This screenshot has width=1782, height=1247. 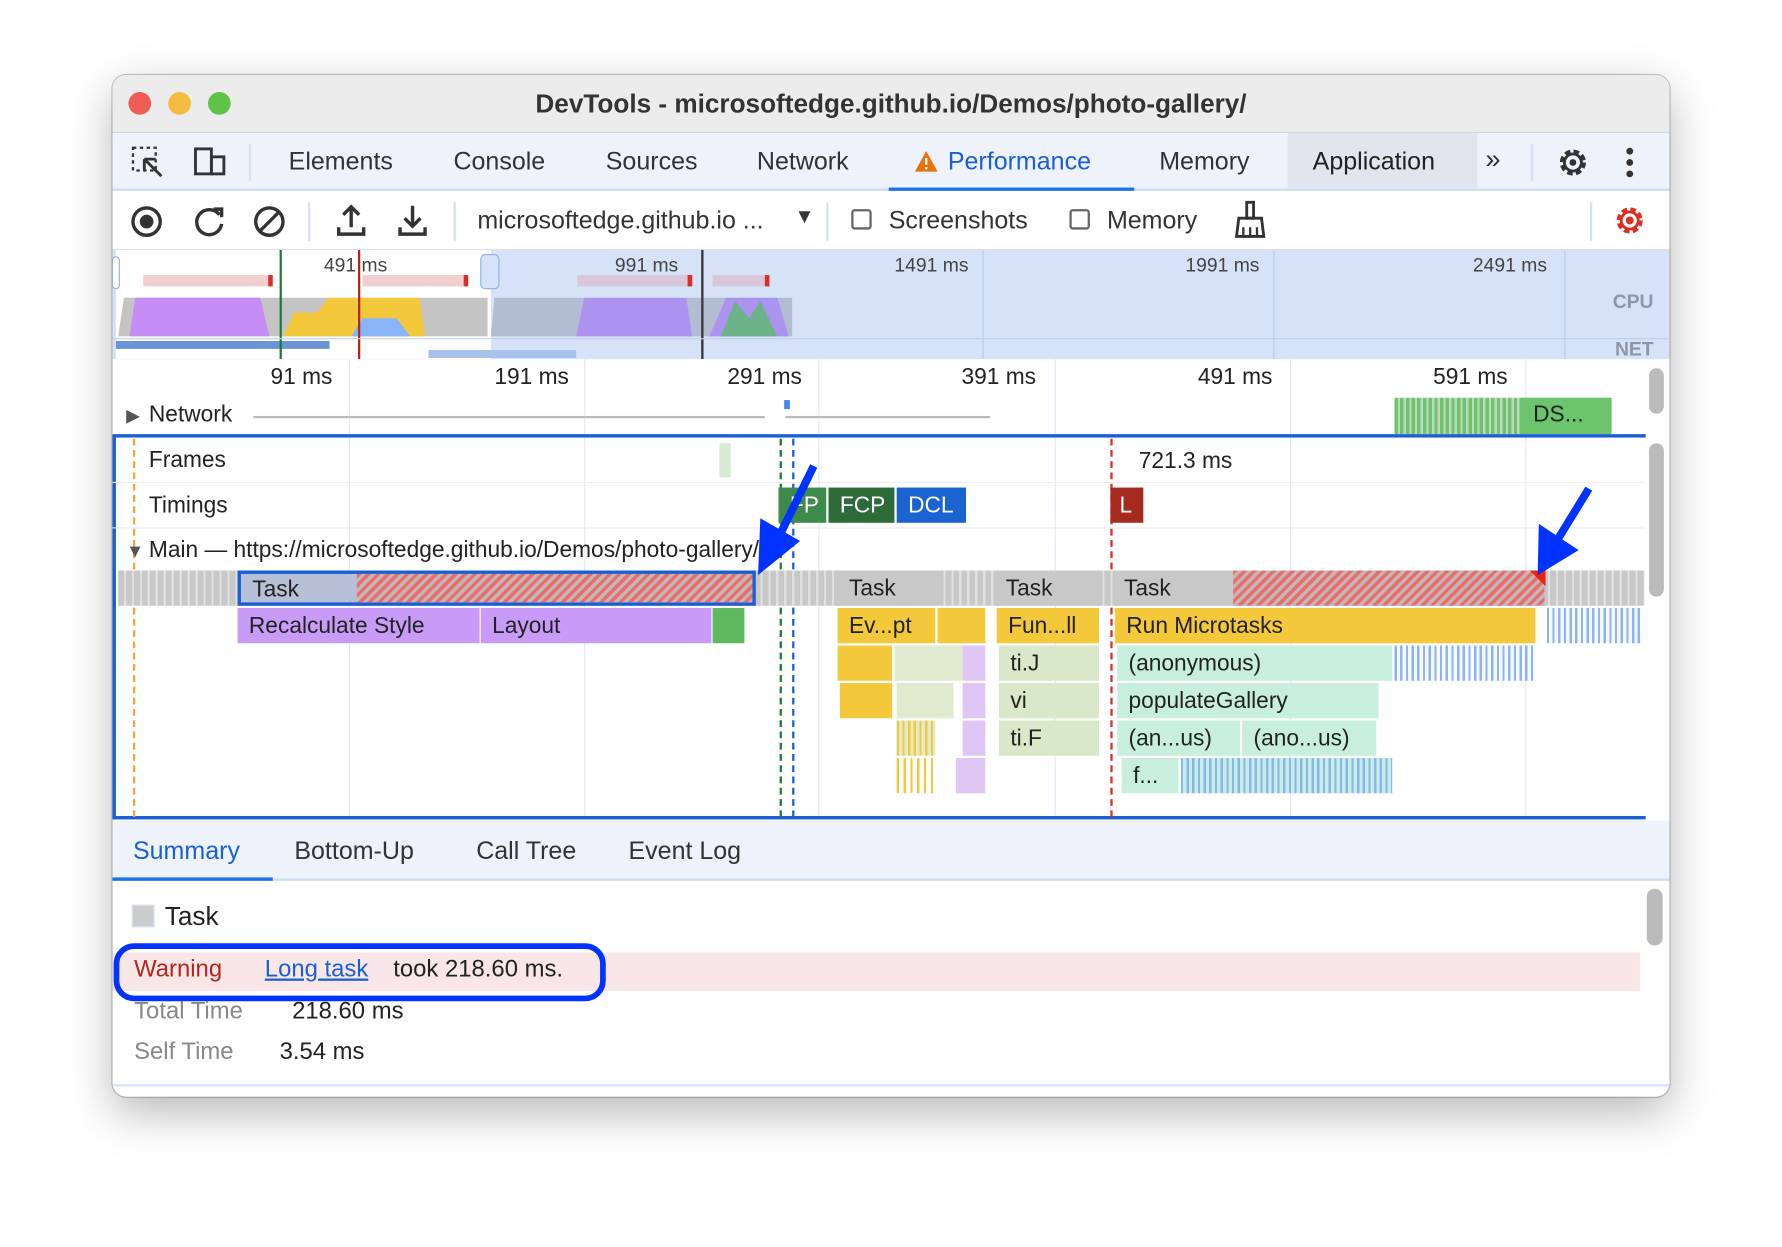 What do you see at coordinates (184, 1051) in the screenshot?
I see `self-time-label: Self Time` at bounding box center [184, 1051].